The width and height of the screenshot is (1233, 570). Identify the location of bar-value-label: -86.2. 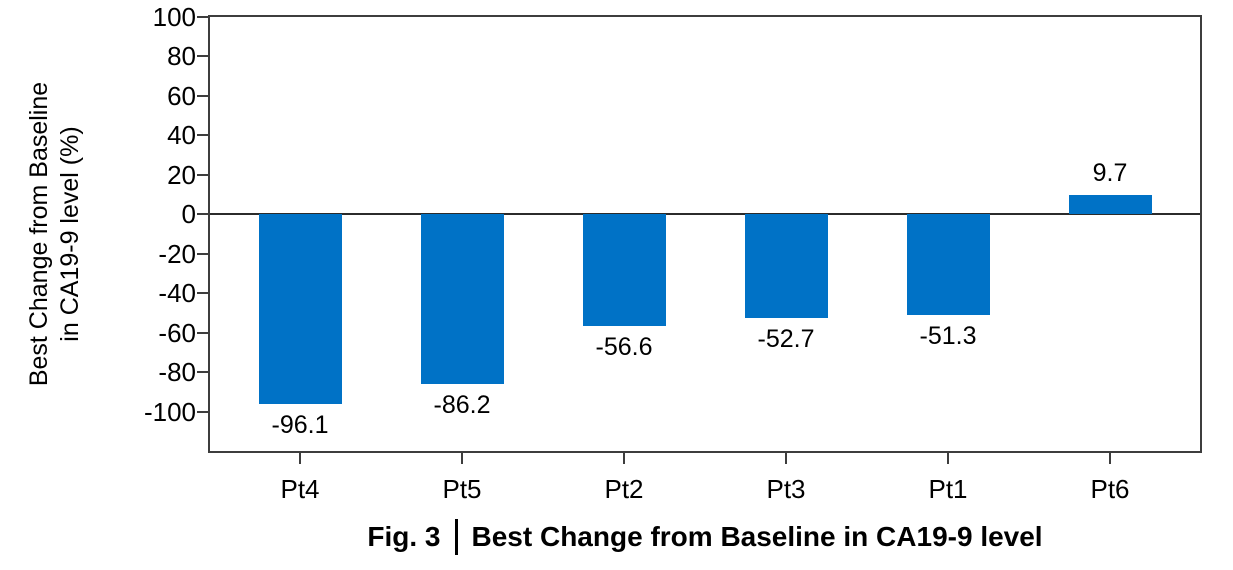
(462, 405).